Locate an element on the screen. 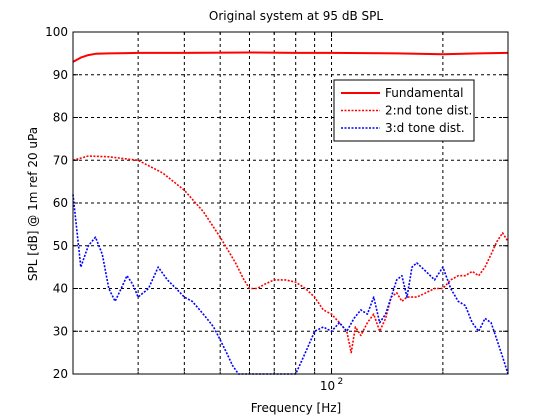  y-tick-label: 20 is located at coordinates (60, 374).